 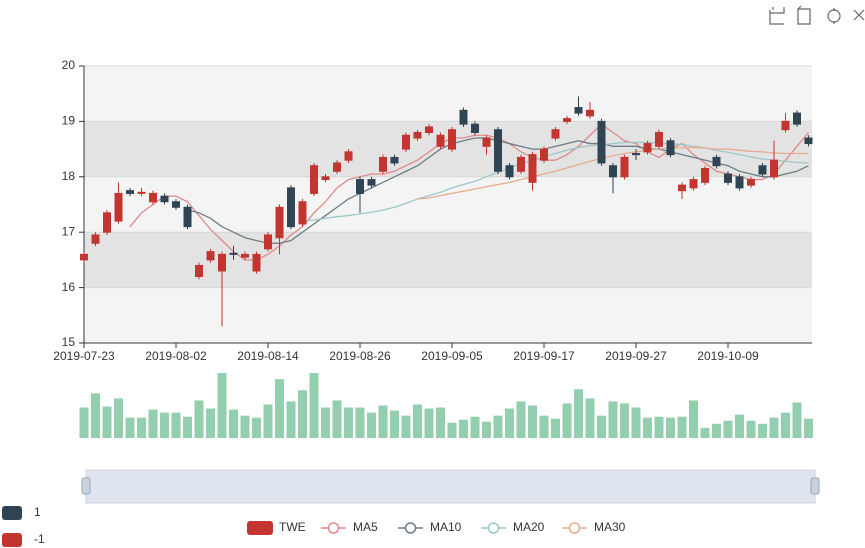 What do you see at coordinates (777, 16) in the screenshot?
I see `zoom-icon` at bounding box center [777, 16].